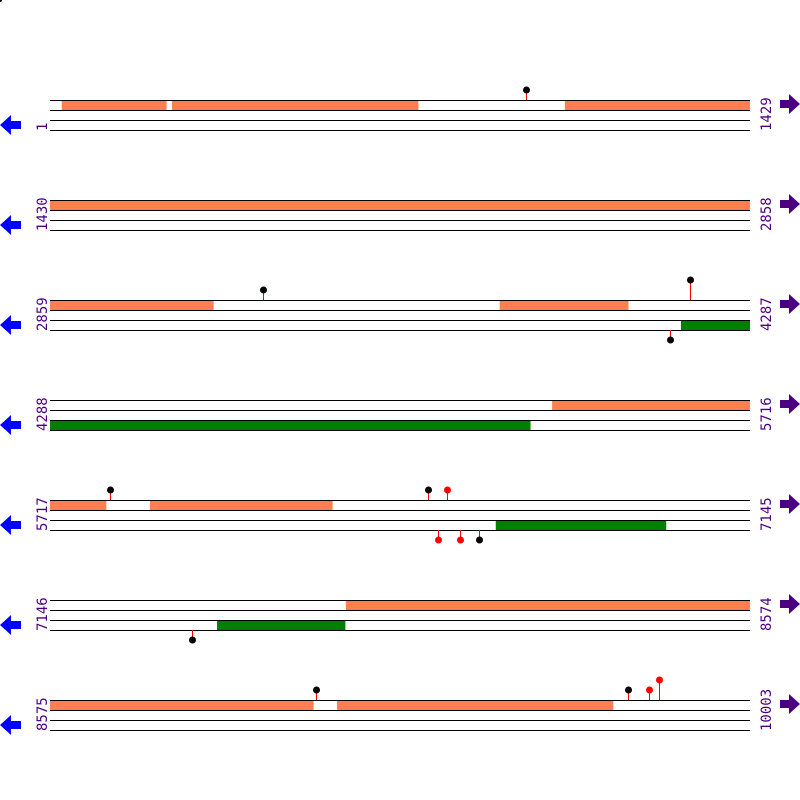  I want to click on row-end-label: 10003, so click(767, 710).